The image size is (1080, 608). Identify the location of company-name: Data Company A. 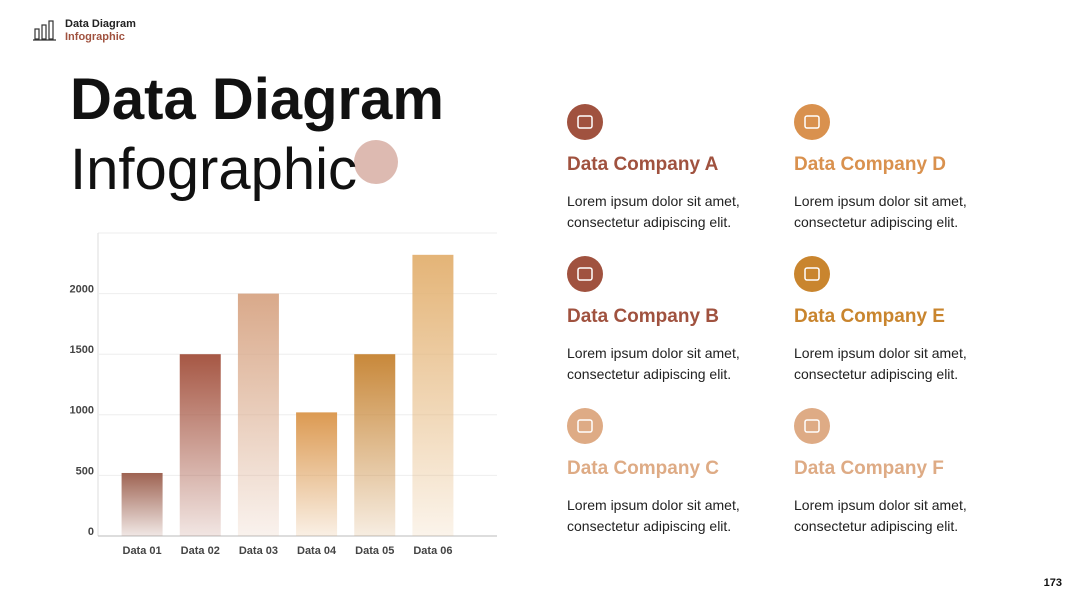
(643, 164).